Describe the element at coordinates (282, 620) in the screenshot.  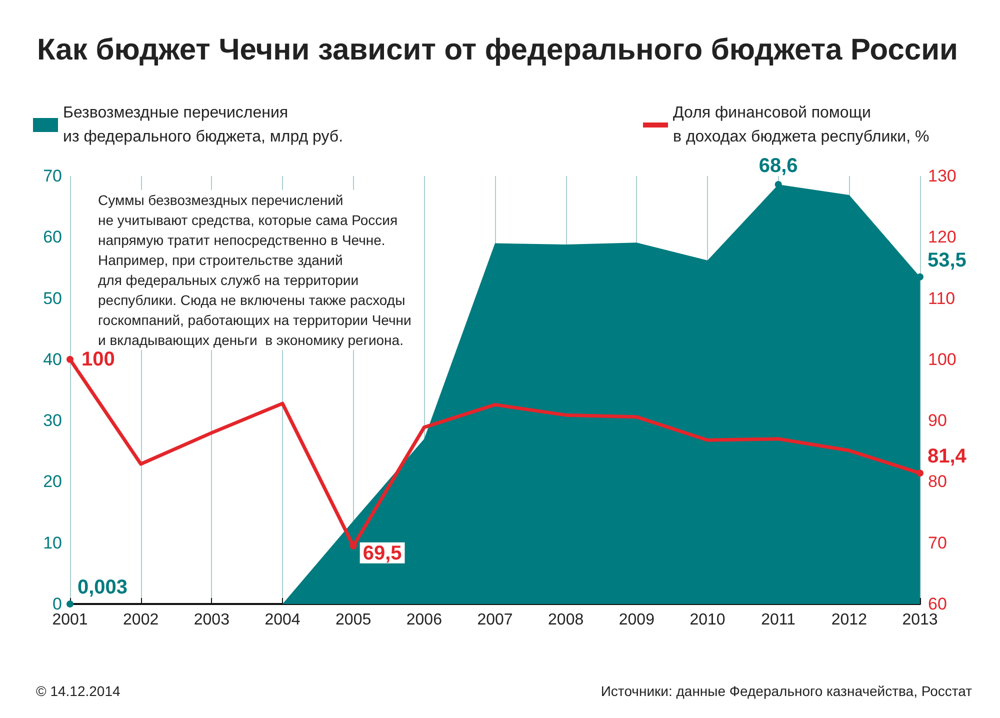
I see `x-tick-label: 2004` at that location.